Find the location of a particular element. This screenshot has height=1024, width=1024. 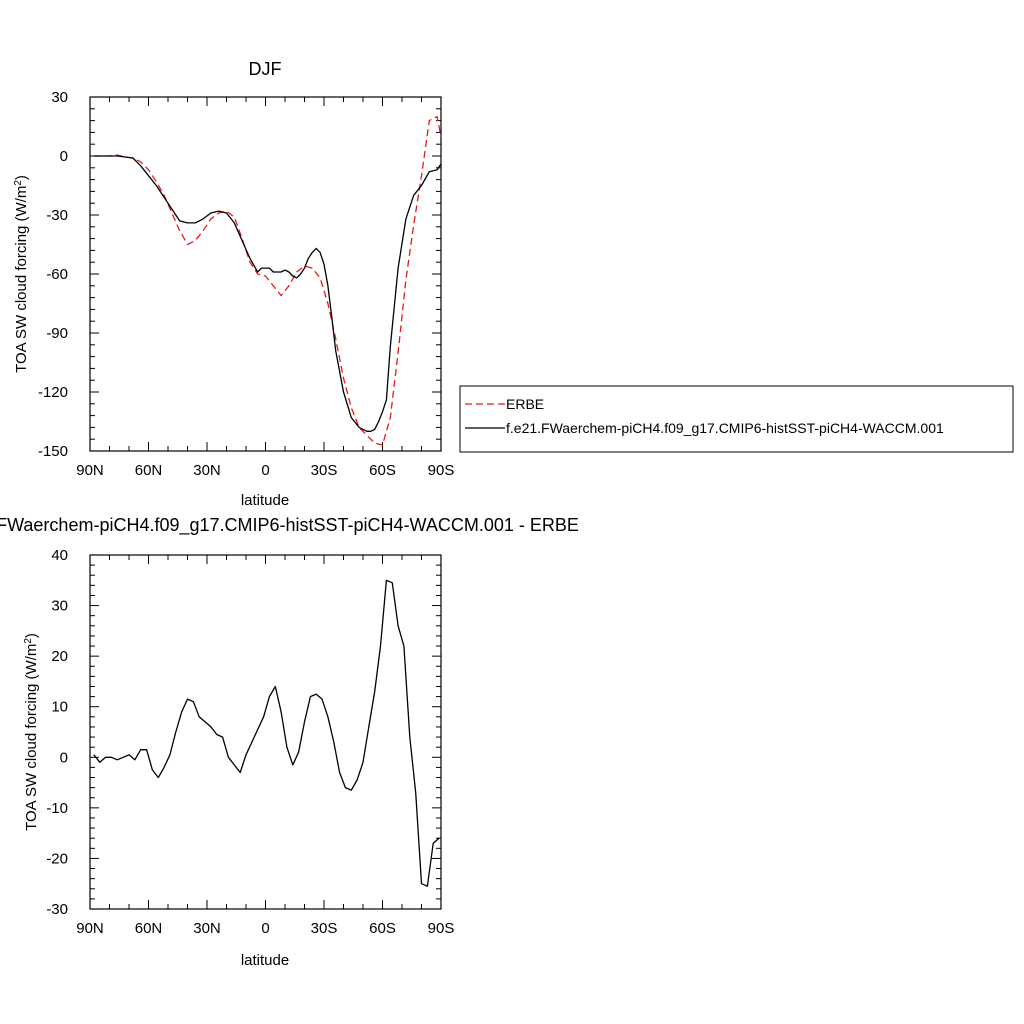

top-y-tick-label: -30 is located at coordinates (57, 215).